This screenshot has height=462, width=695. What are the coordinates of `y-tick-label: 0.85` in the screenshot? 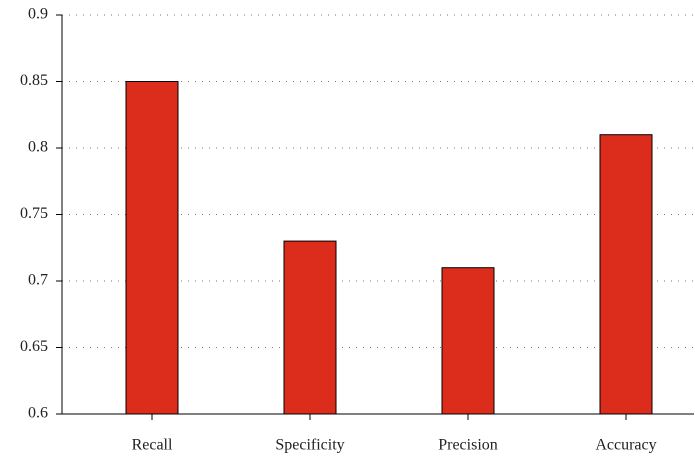 It's located at (34, 80).